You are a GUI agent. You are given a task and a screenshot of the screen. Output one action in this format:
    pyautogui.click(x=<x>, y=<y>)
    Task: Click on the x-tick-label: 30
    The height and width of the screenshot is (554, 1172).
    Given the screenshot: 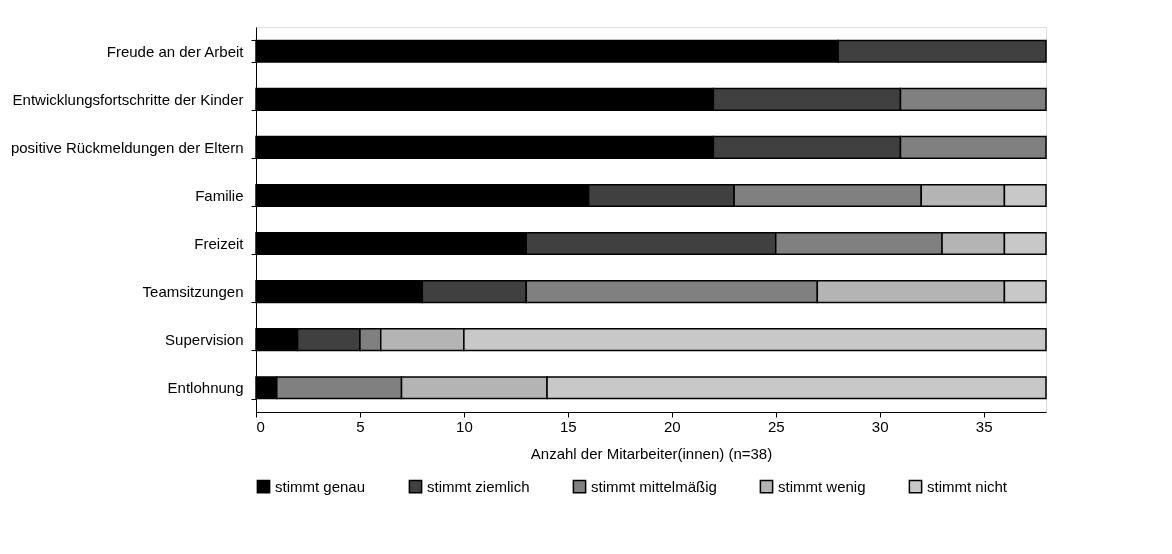 What is the action you would take?
    pyautogui.click(x=880, y=426)
    